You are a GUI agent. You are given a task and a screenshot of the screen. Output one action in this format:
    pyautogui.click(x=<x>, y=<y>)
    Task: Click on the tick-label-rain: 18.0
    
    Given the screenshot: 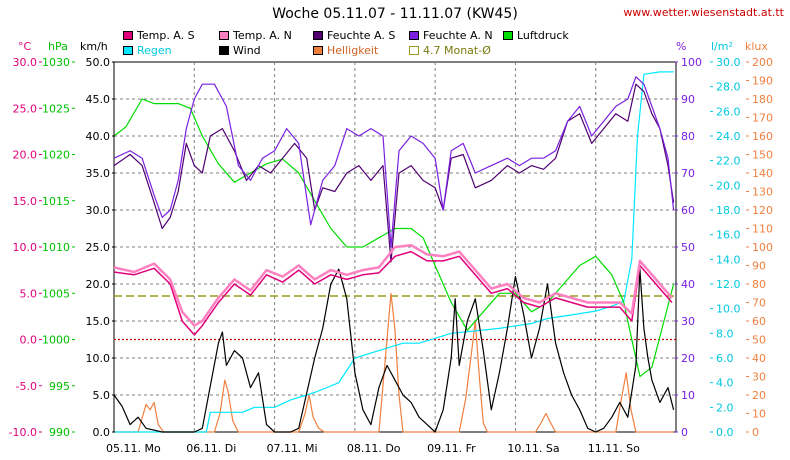 What is the action you would take?
    pyautogui.click(x=728, y=210)
    